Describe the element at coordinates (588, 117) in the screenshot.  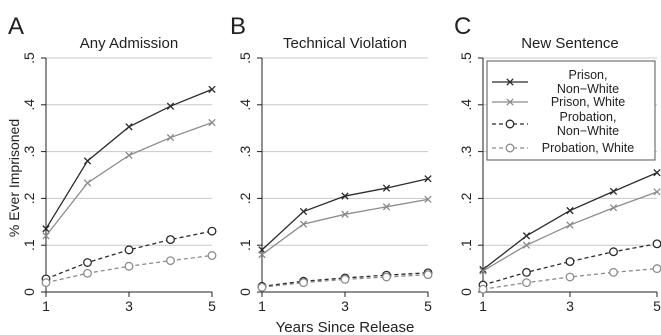
I see `legend-label: Probation,` at that location.